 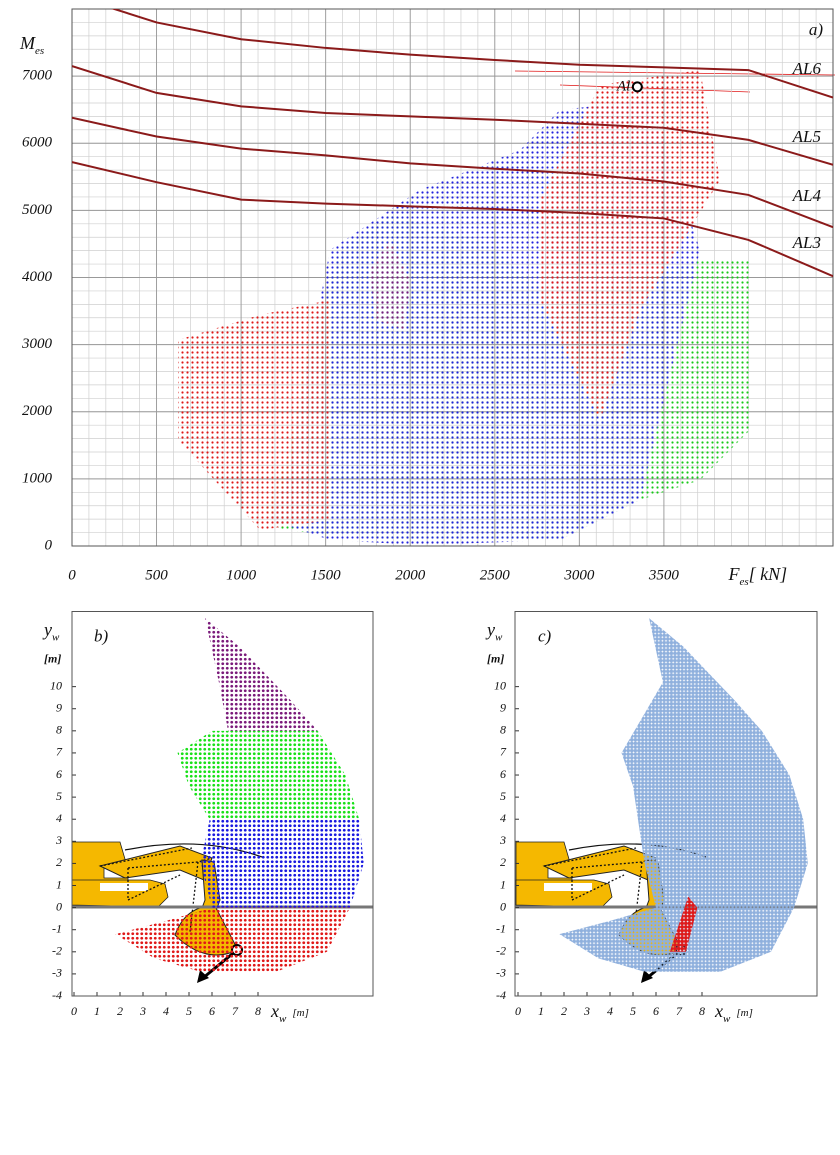 What do you see at coordinates (37, 277) in the screenshot?
I see `y-tick-label: 4000` at bounding box center [37, 277].